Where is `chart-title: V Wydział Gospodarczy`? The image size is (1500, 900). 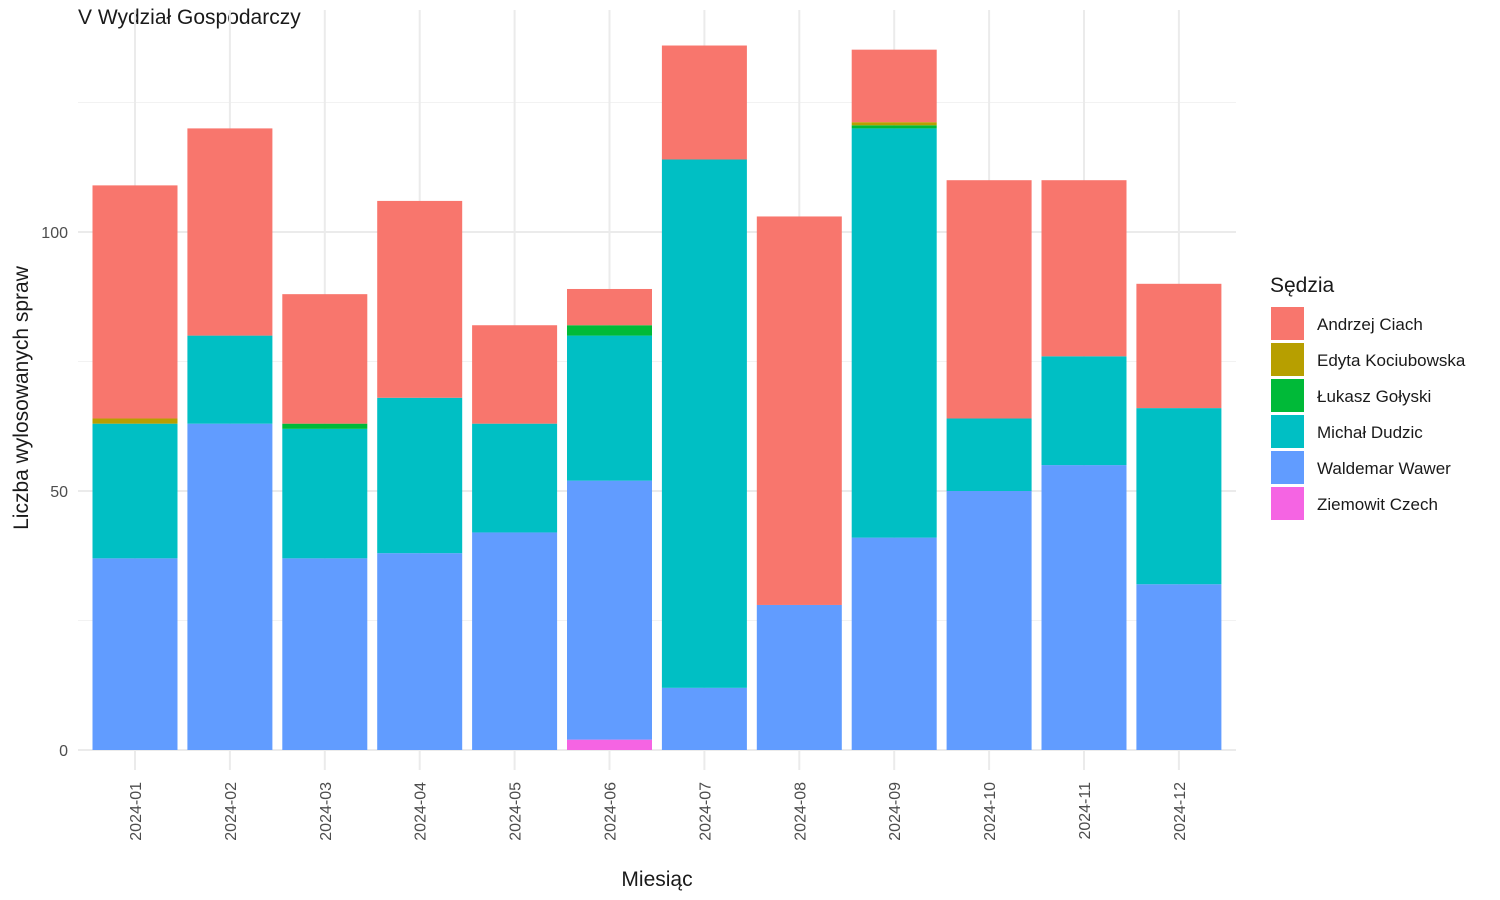
chart-title: V Wydział Gospodarczy is located at coordinates (189, 17).